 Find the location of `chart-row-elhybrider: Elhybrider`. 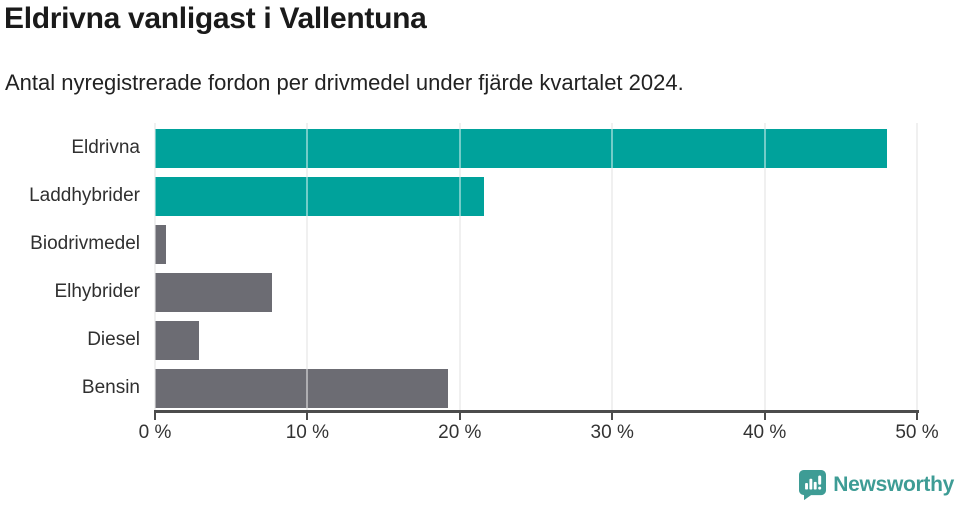

chart-row-elhybrider: Elhybrider is located at coordinates (458, 292).